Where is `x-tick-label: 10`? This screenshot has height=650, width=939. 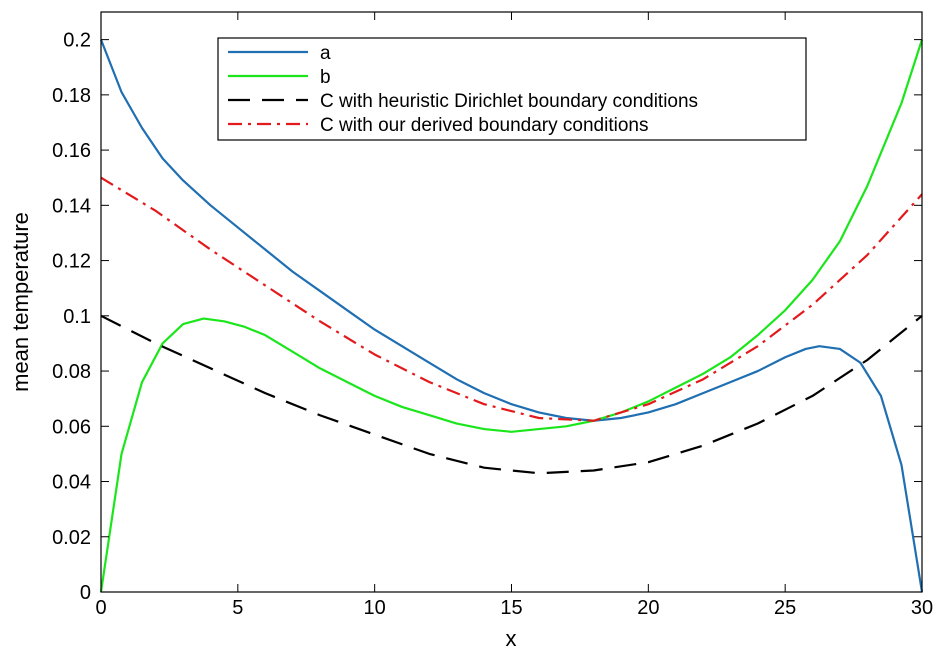 x-tick-label: 10 is located at coordinates (375, 608).